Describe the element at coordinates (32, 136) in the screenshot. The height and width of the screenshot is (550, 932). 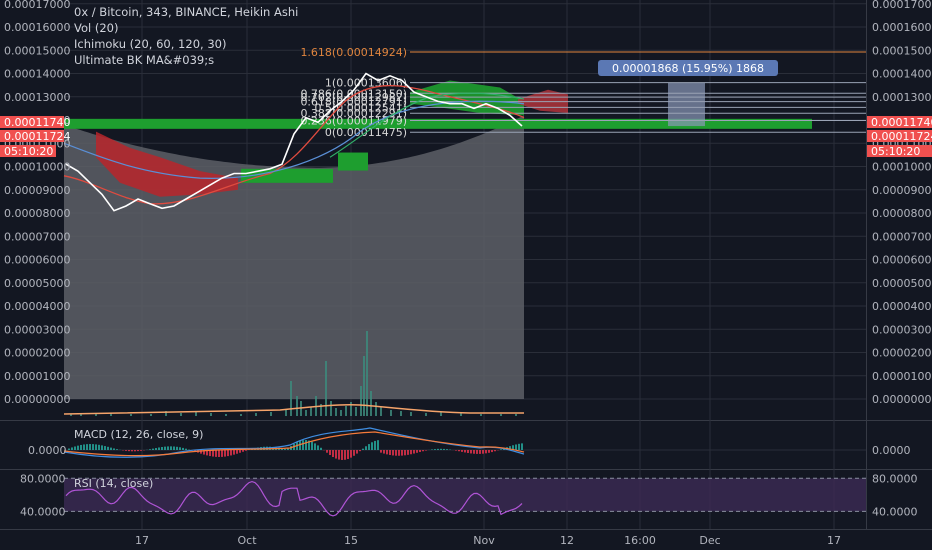
I see `left-second-price-tag-bg` at that location.